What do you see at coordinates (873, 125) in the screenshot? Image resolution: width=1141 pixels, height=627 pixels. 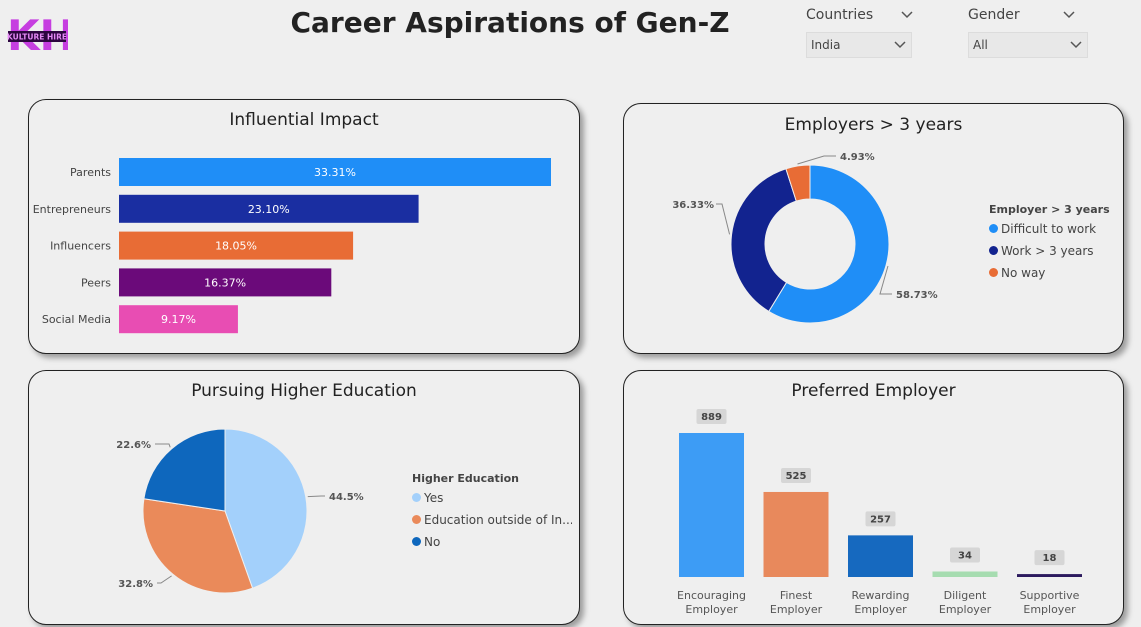 I see `employers-3-years-title: Employers > 3 years` at bounding box center [873, 125].